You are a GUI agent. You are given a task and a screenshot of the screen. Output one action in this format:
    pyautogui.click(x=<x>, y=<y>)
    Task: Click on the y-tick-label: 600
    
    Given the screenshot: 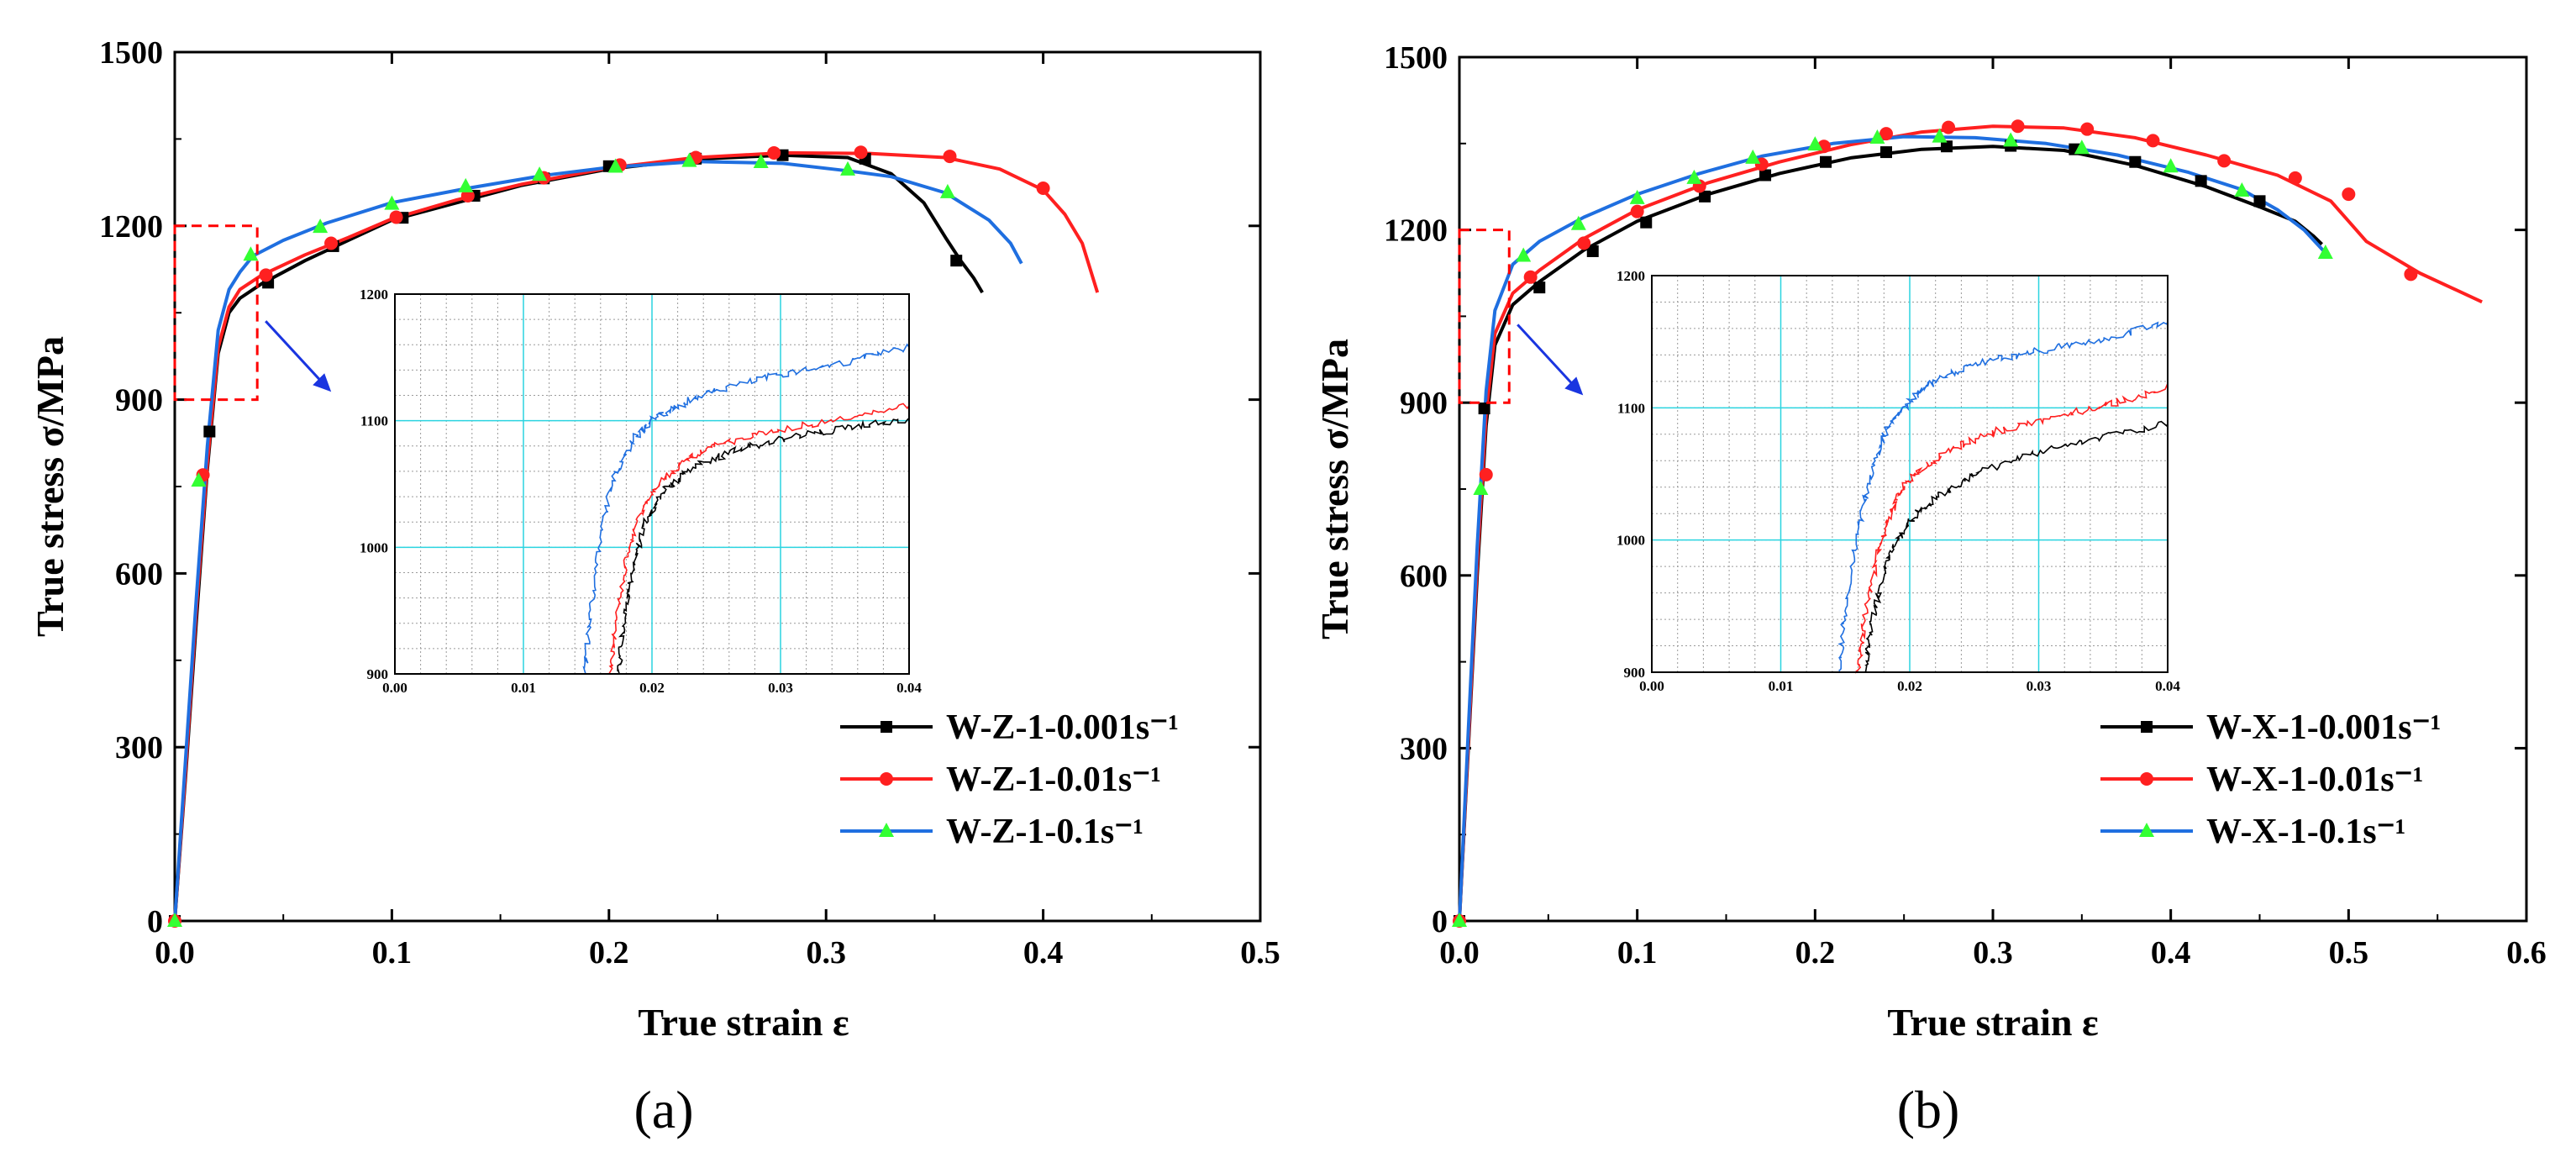 What is the action you would take?
    pyautogui.click(x=139, y=574)
    